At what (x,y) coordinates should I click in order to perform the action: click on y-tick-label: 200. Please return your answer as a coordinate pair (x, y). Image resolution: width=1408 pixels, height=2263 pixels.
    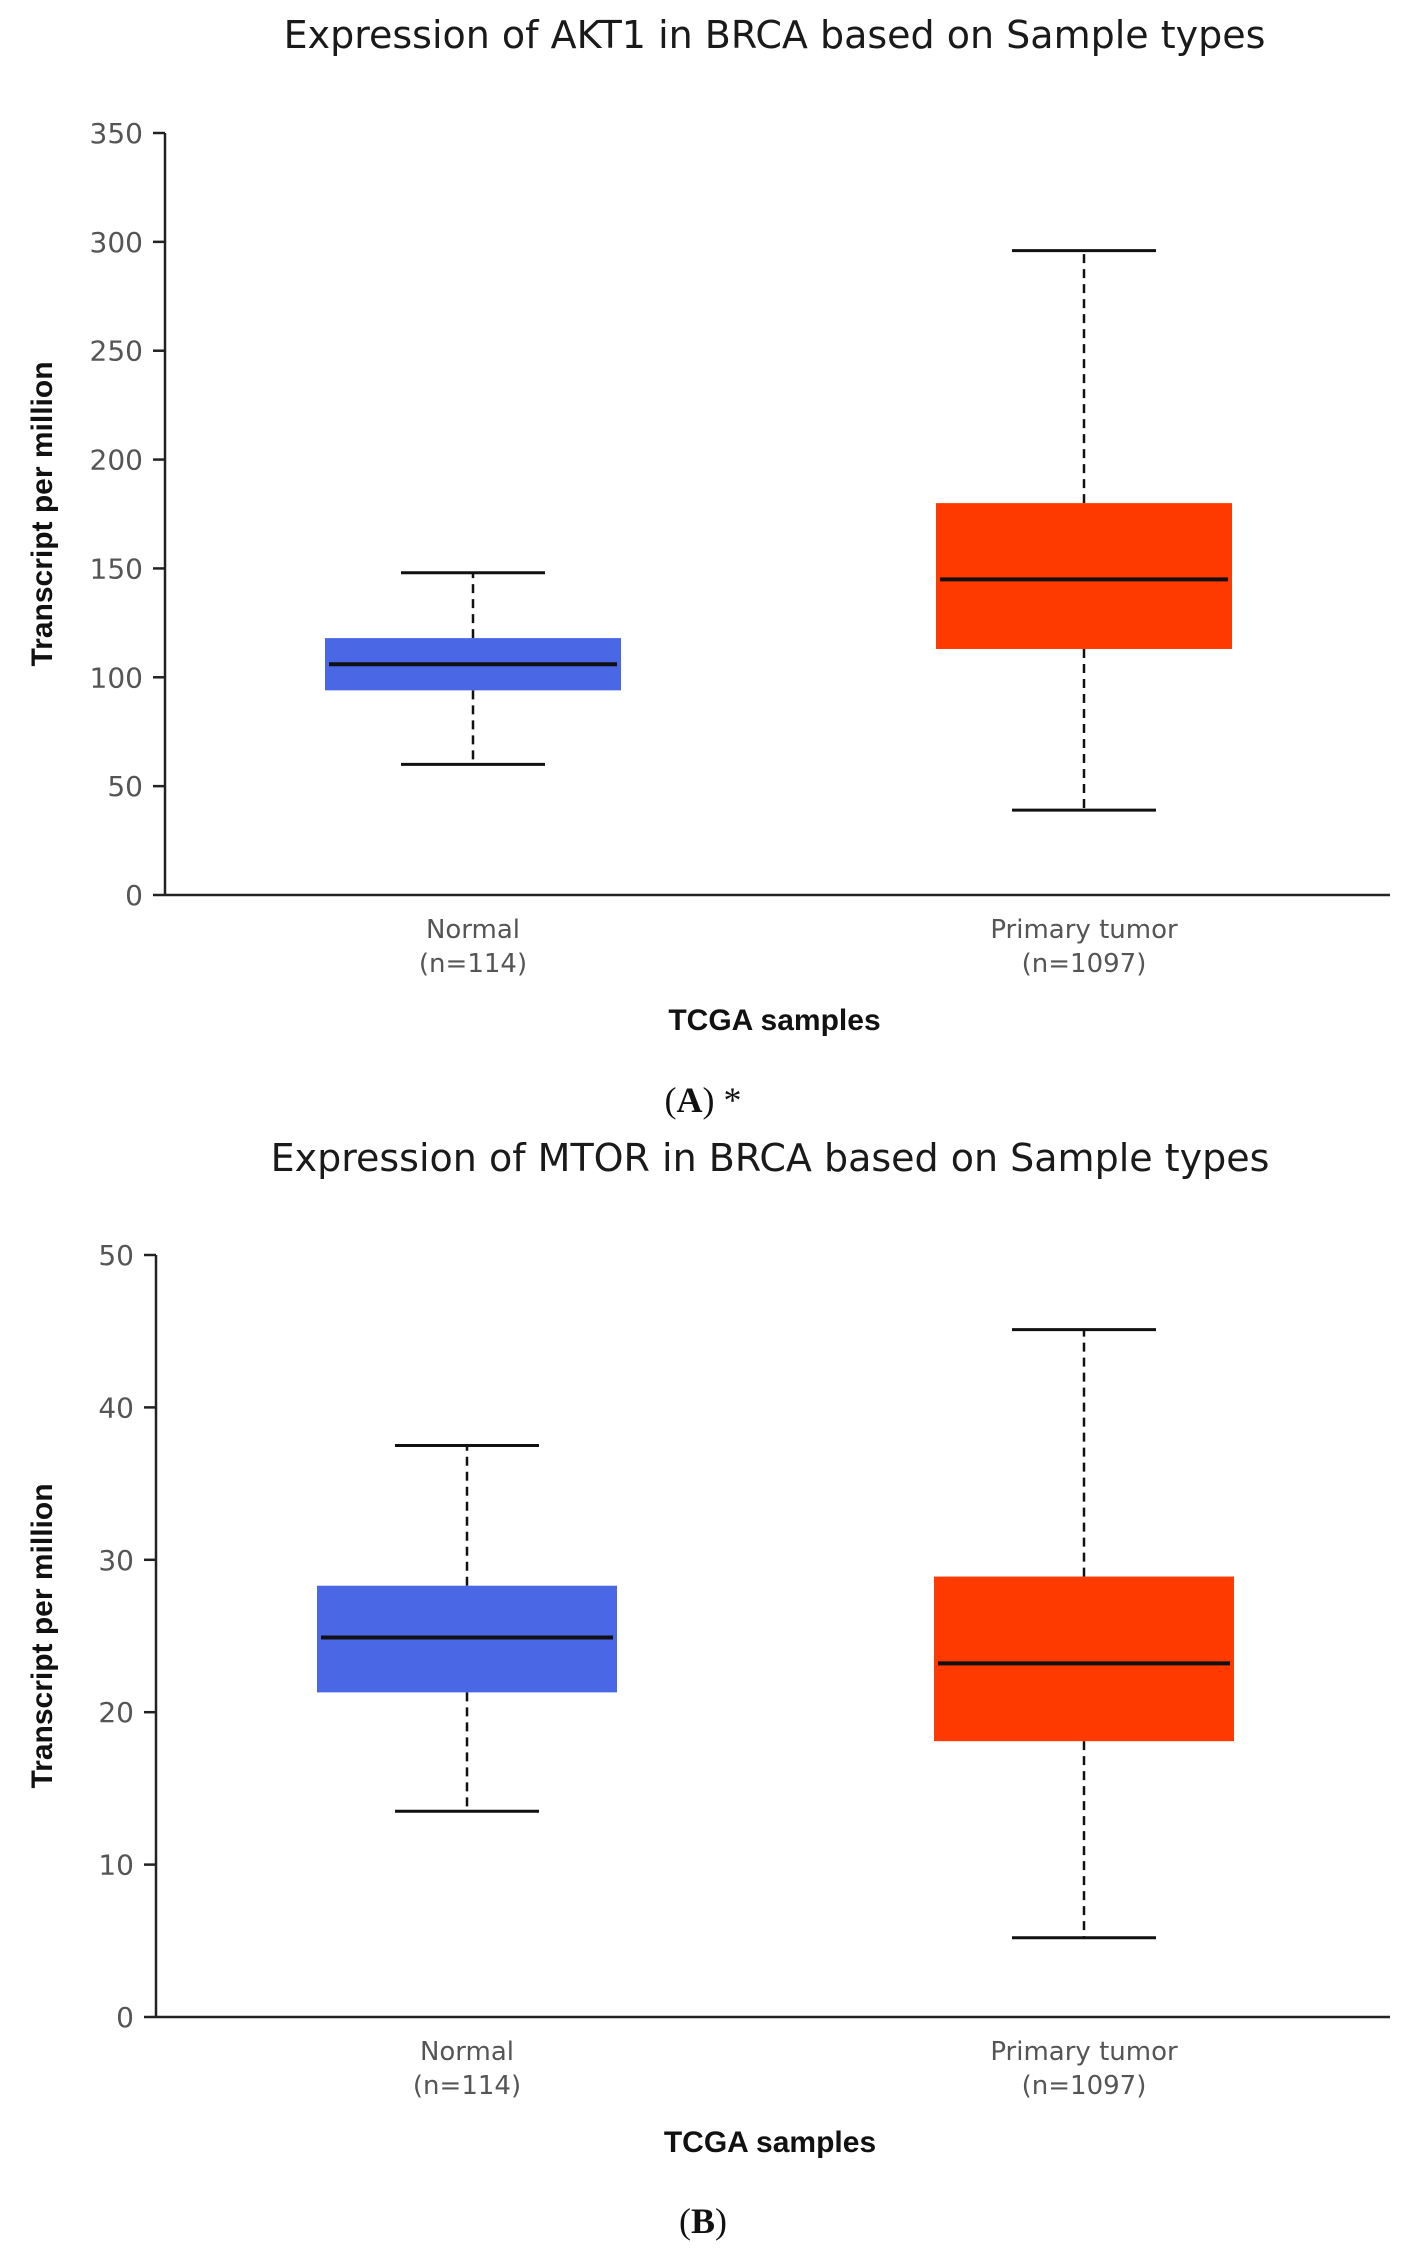
    Looking at the image, I should click on (116, 460).